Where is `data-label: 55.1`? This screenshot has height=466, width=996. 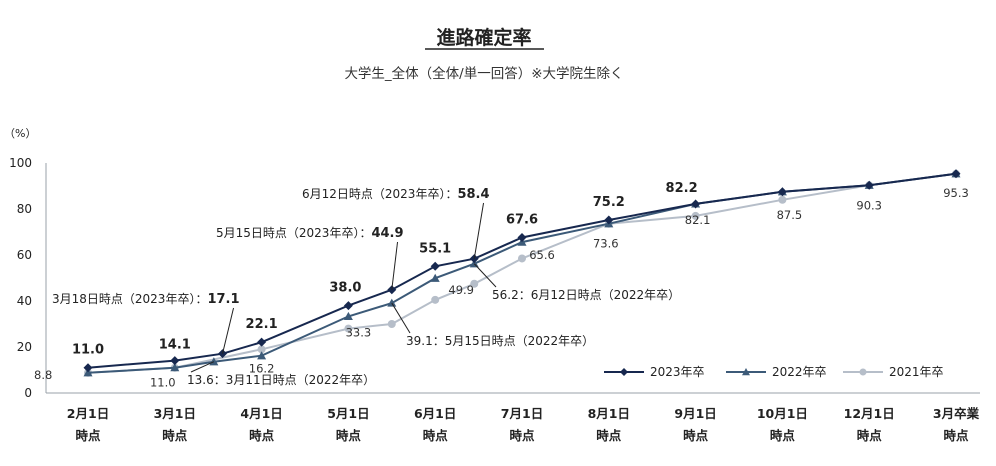 data-label: 55.1 is located at coordinates (435, 248).